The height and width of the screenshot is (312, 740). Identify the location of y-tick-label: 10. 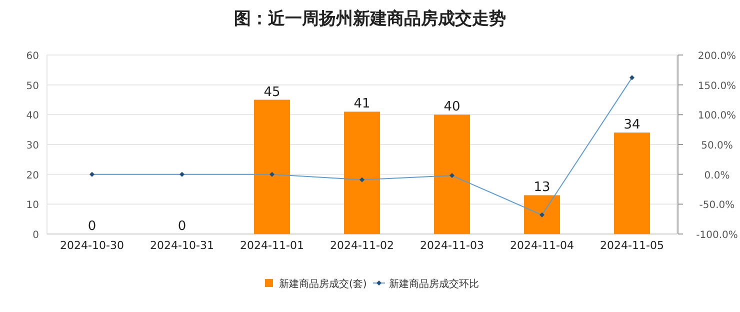
(32, 206).